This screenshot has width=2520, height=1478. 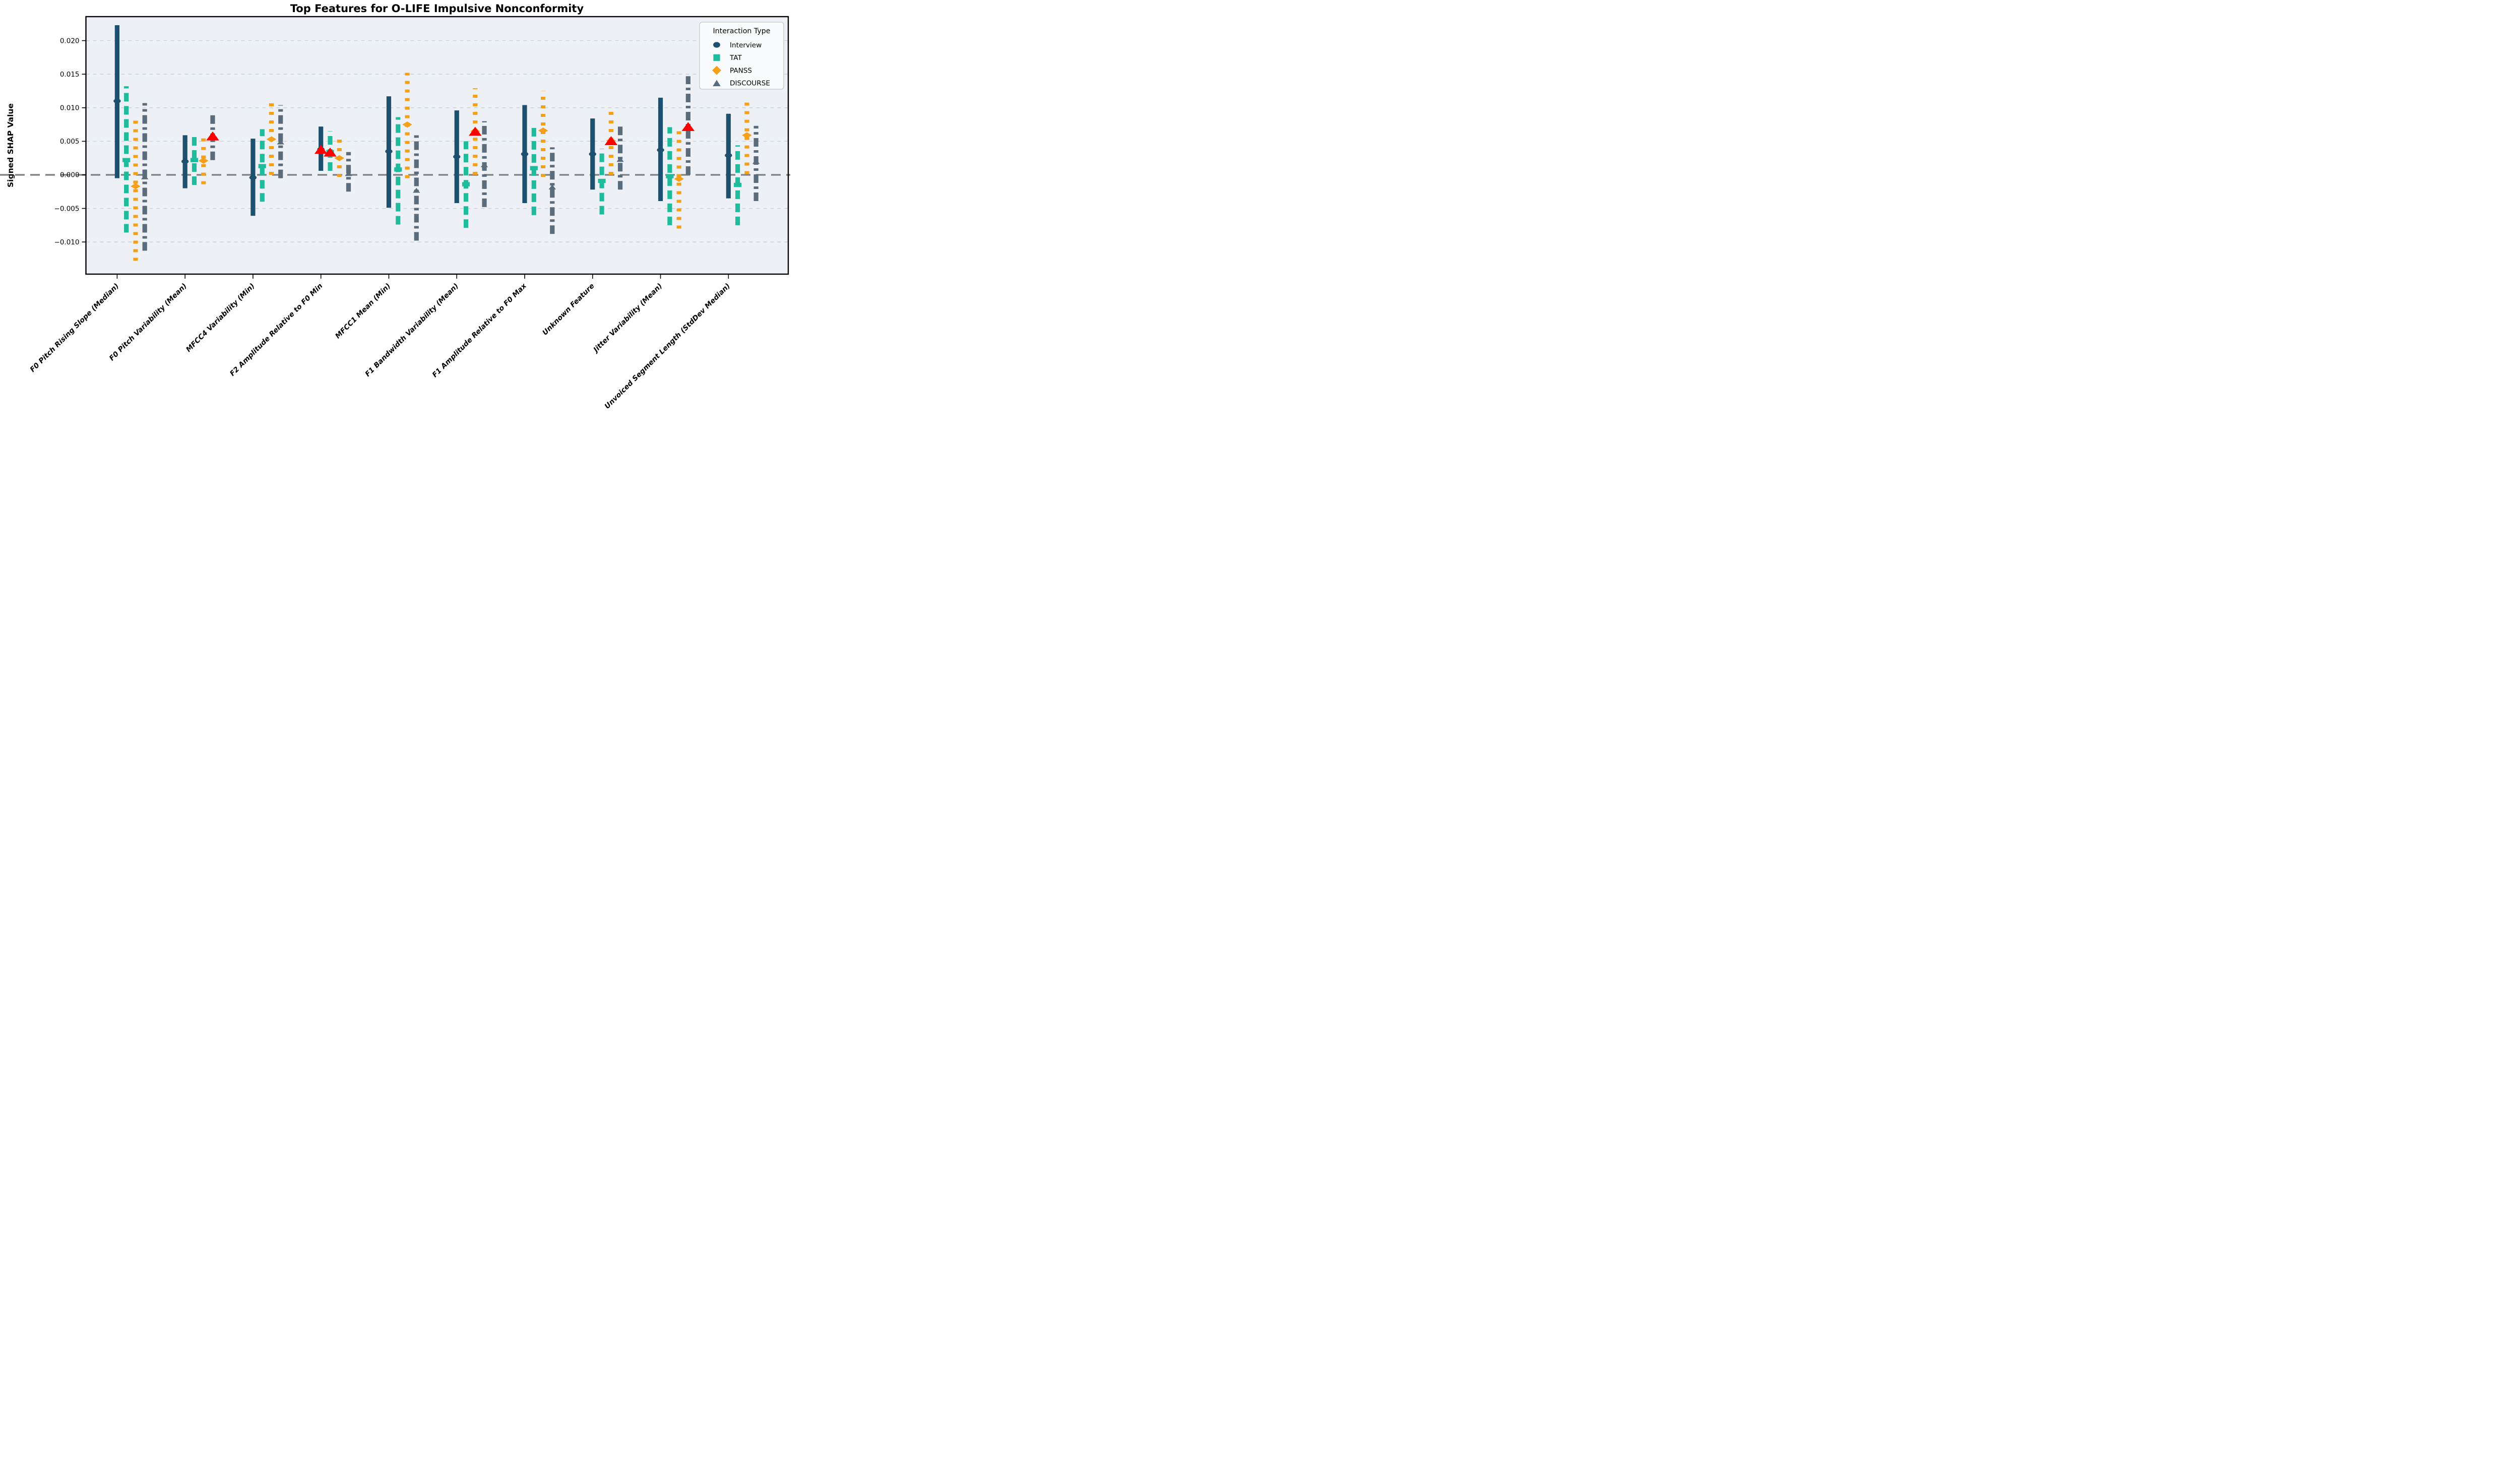 I want to click on y-tick-label: 0.005, so click(x=70, y=142).